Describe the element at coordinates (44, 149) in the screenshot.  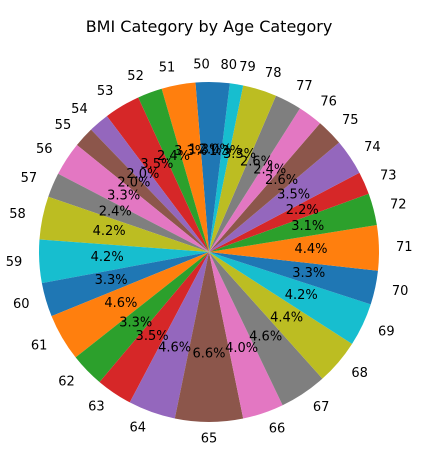
I see `category-label-56: 56` at that location.